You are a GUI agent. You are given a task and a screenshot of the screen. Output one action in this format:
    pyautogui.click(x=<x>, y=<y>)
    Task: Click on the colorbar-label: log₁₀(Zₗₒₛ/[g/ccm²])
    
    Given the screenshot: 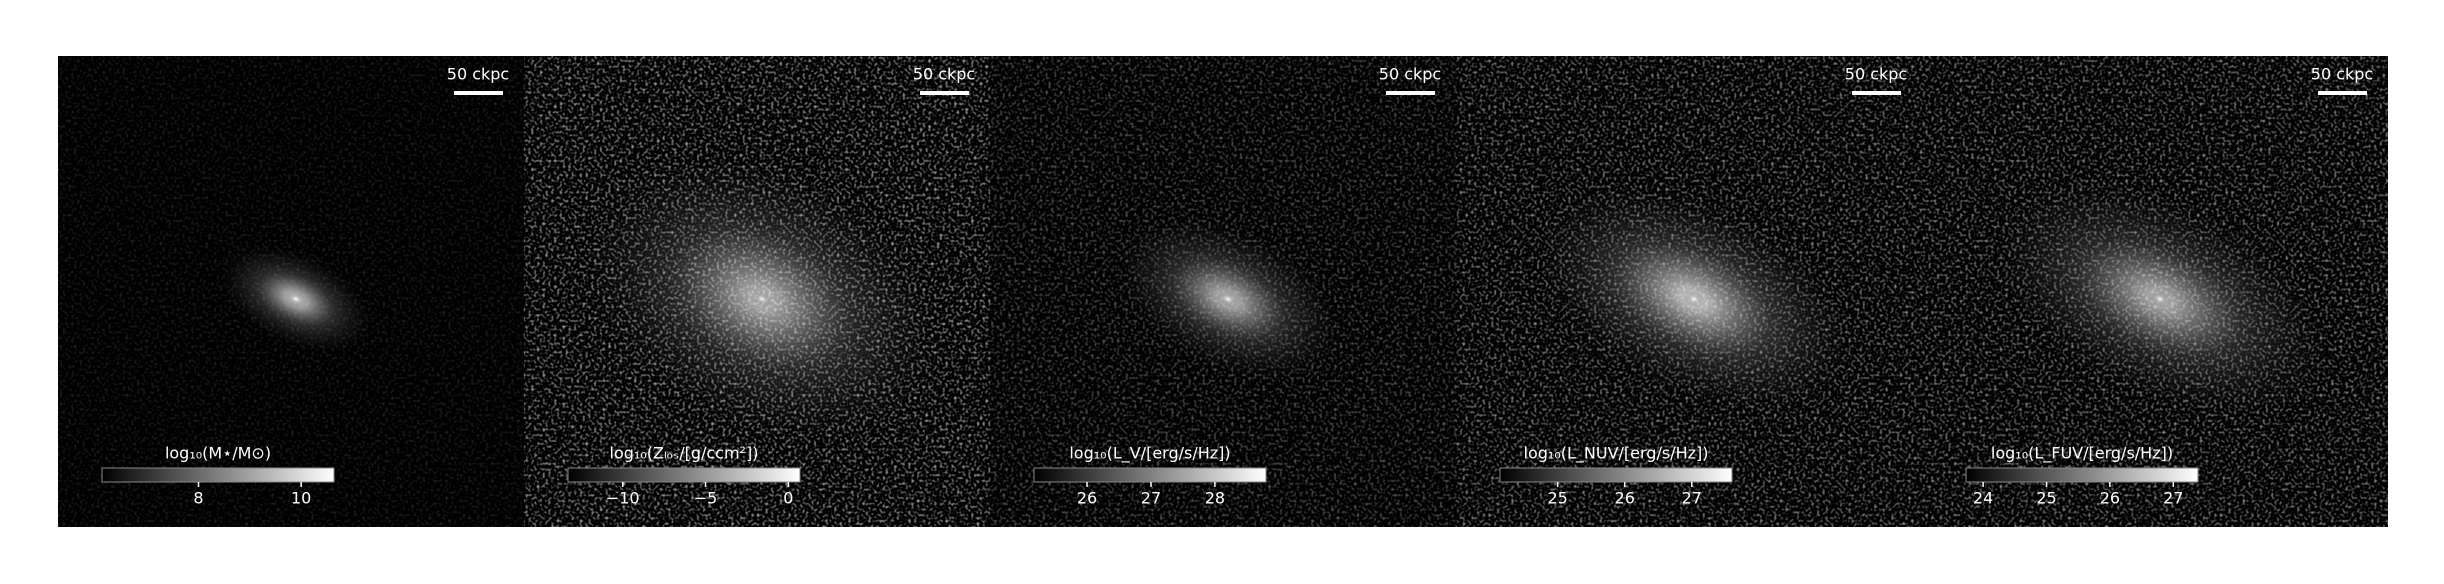 What is the action you would take?
    pyautogui.click(x=684, y=453)
    